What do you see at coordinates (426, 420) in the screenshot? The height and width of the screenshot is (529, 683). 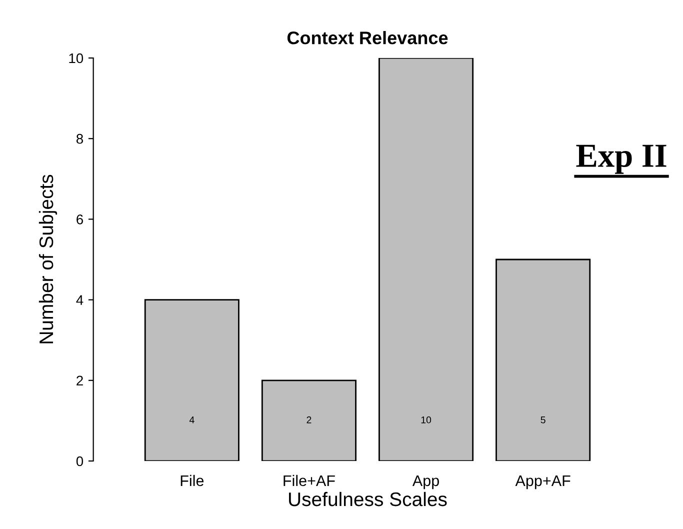 I see `data-label: 10` at bounding box center [426, 420].